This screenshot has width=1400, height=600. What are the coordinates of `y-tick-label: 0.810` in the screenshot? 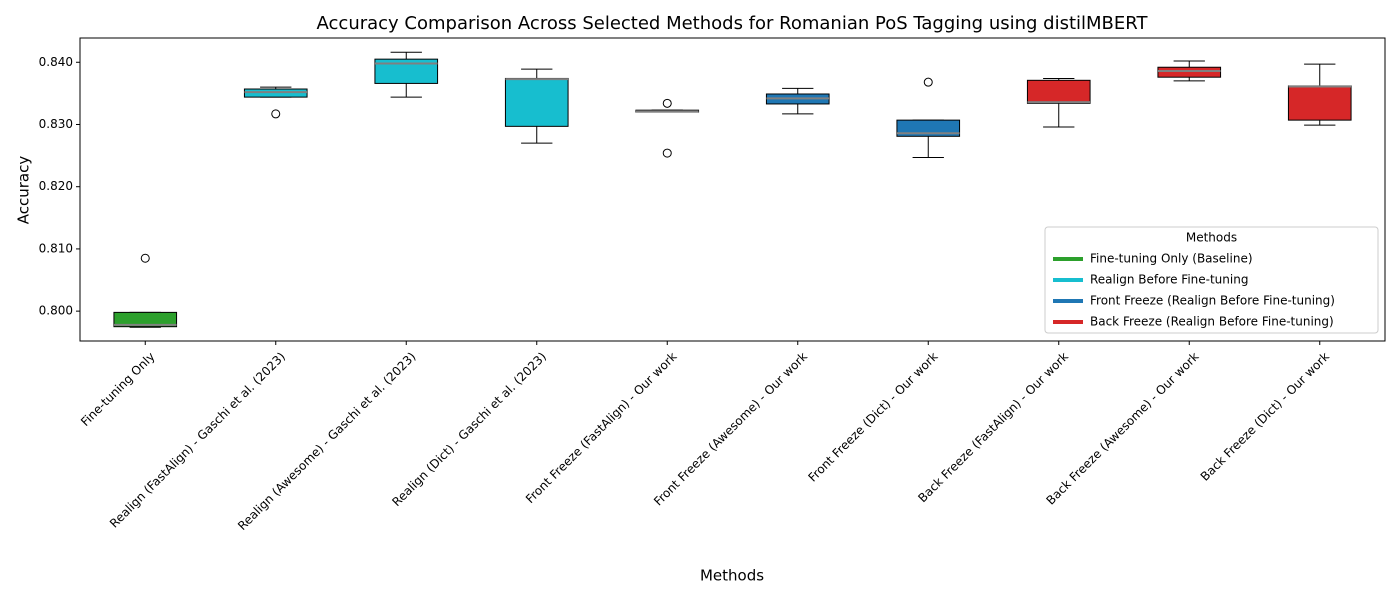 It's located at (56, 248).